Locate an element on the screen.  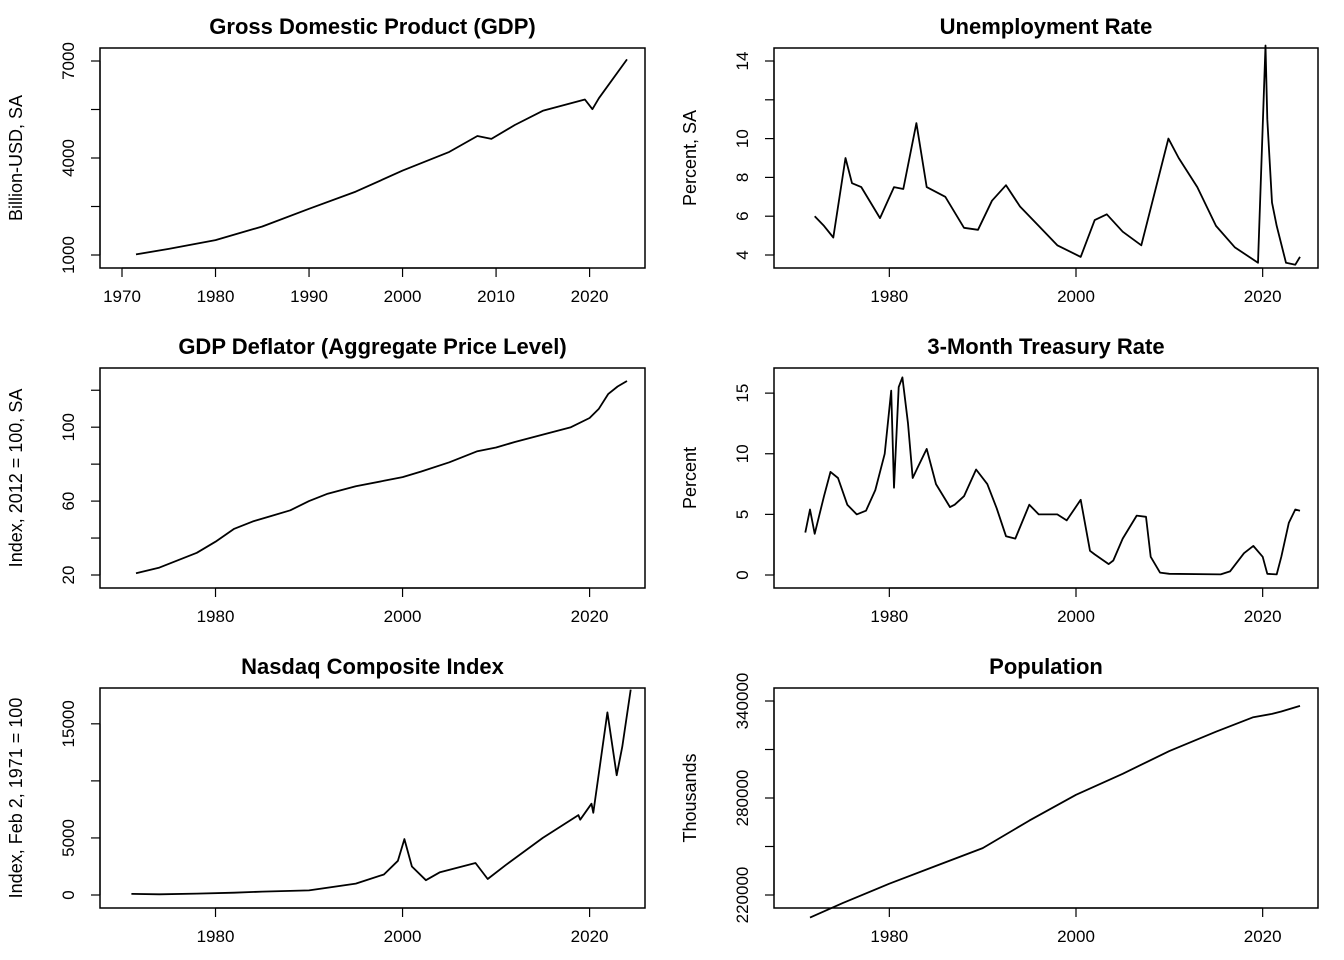
y-tick-label: 5 is located at coordinates (742, 514).